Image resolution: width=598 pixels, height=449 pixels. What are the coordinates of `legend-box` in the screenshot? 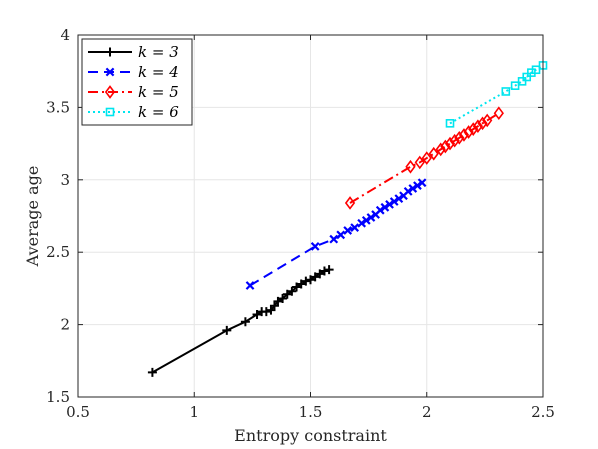 It's located at (137, 82).